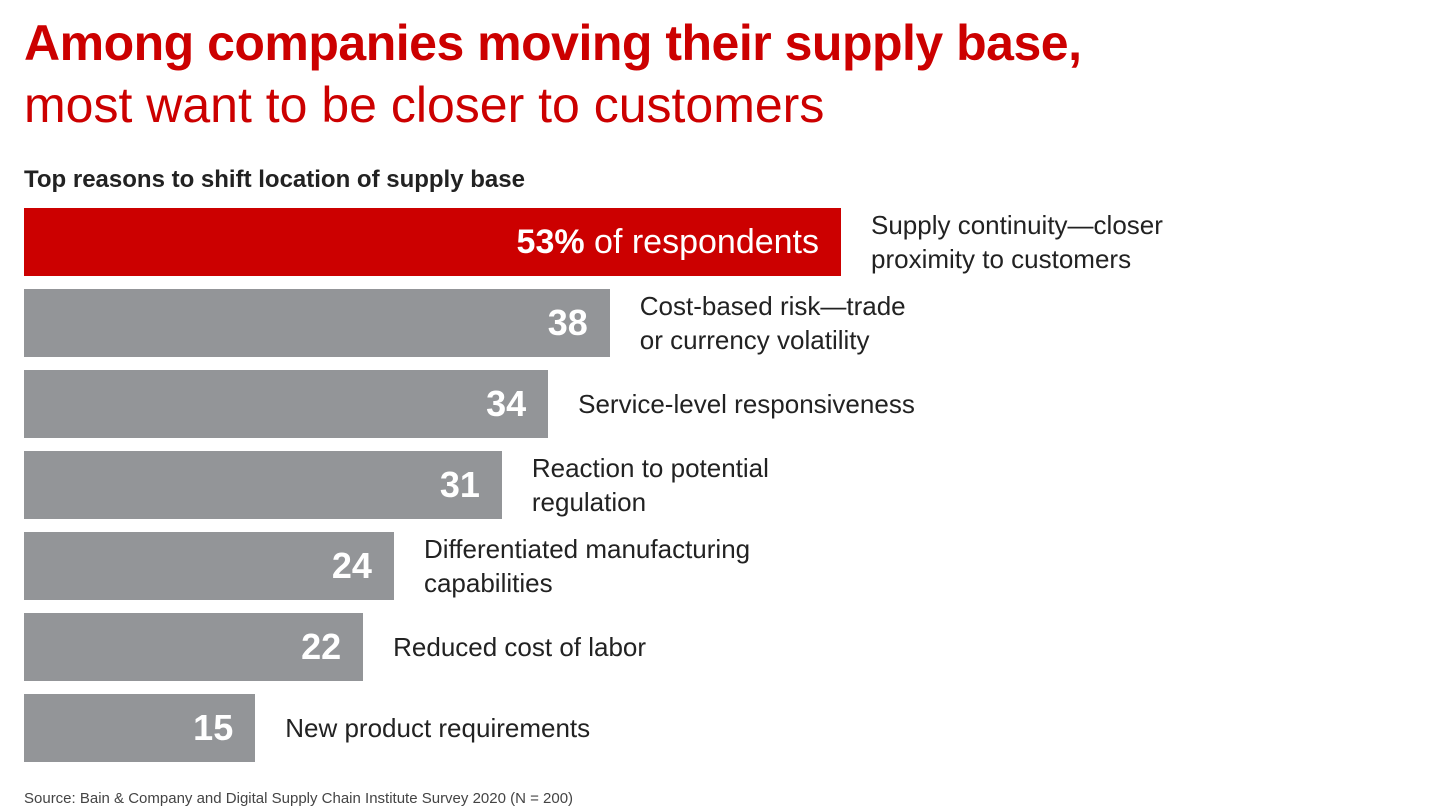 This screenshot has height=810, width=1440. Describe the element at coordinates (351, 565) in the screenshot. I see `bar-value-label: 24` at that location.